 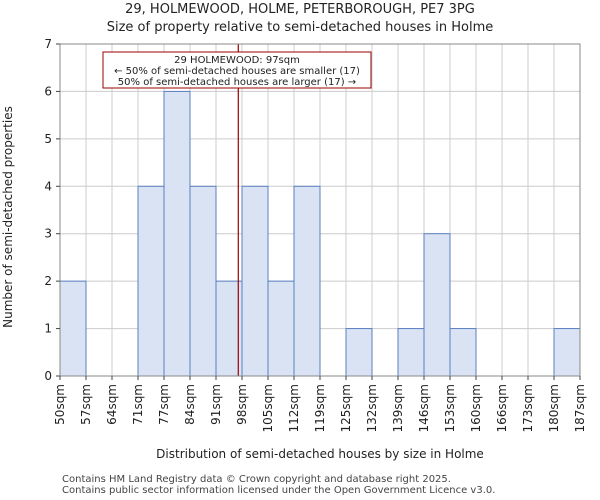 I want to click on x-tick-label: 166sqm, so click(x=502, y=408).